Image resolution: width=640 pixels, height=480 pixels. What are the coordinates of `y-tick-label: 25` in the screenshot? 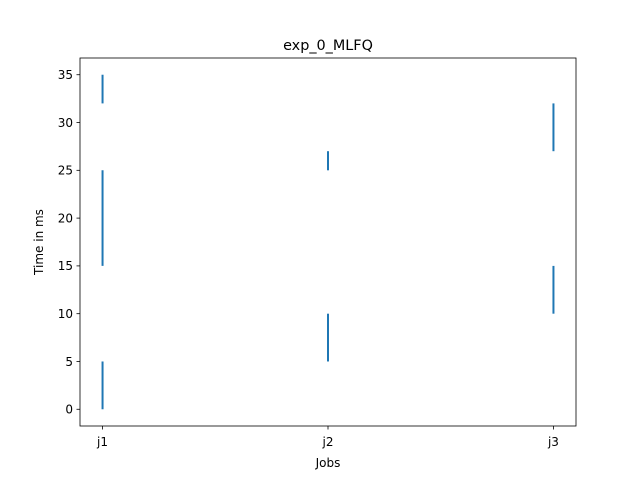 It's located at (65, 171).